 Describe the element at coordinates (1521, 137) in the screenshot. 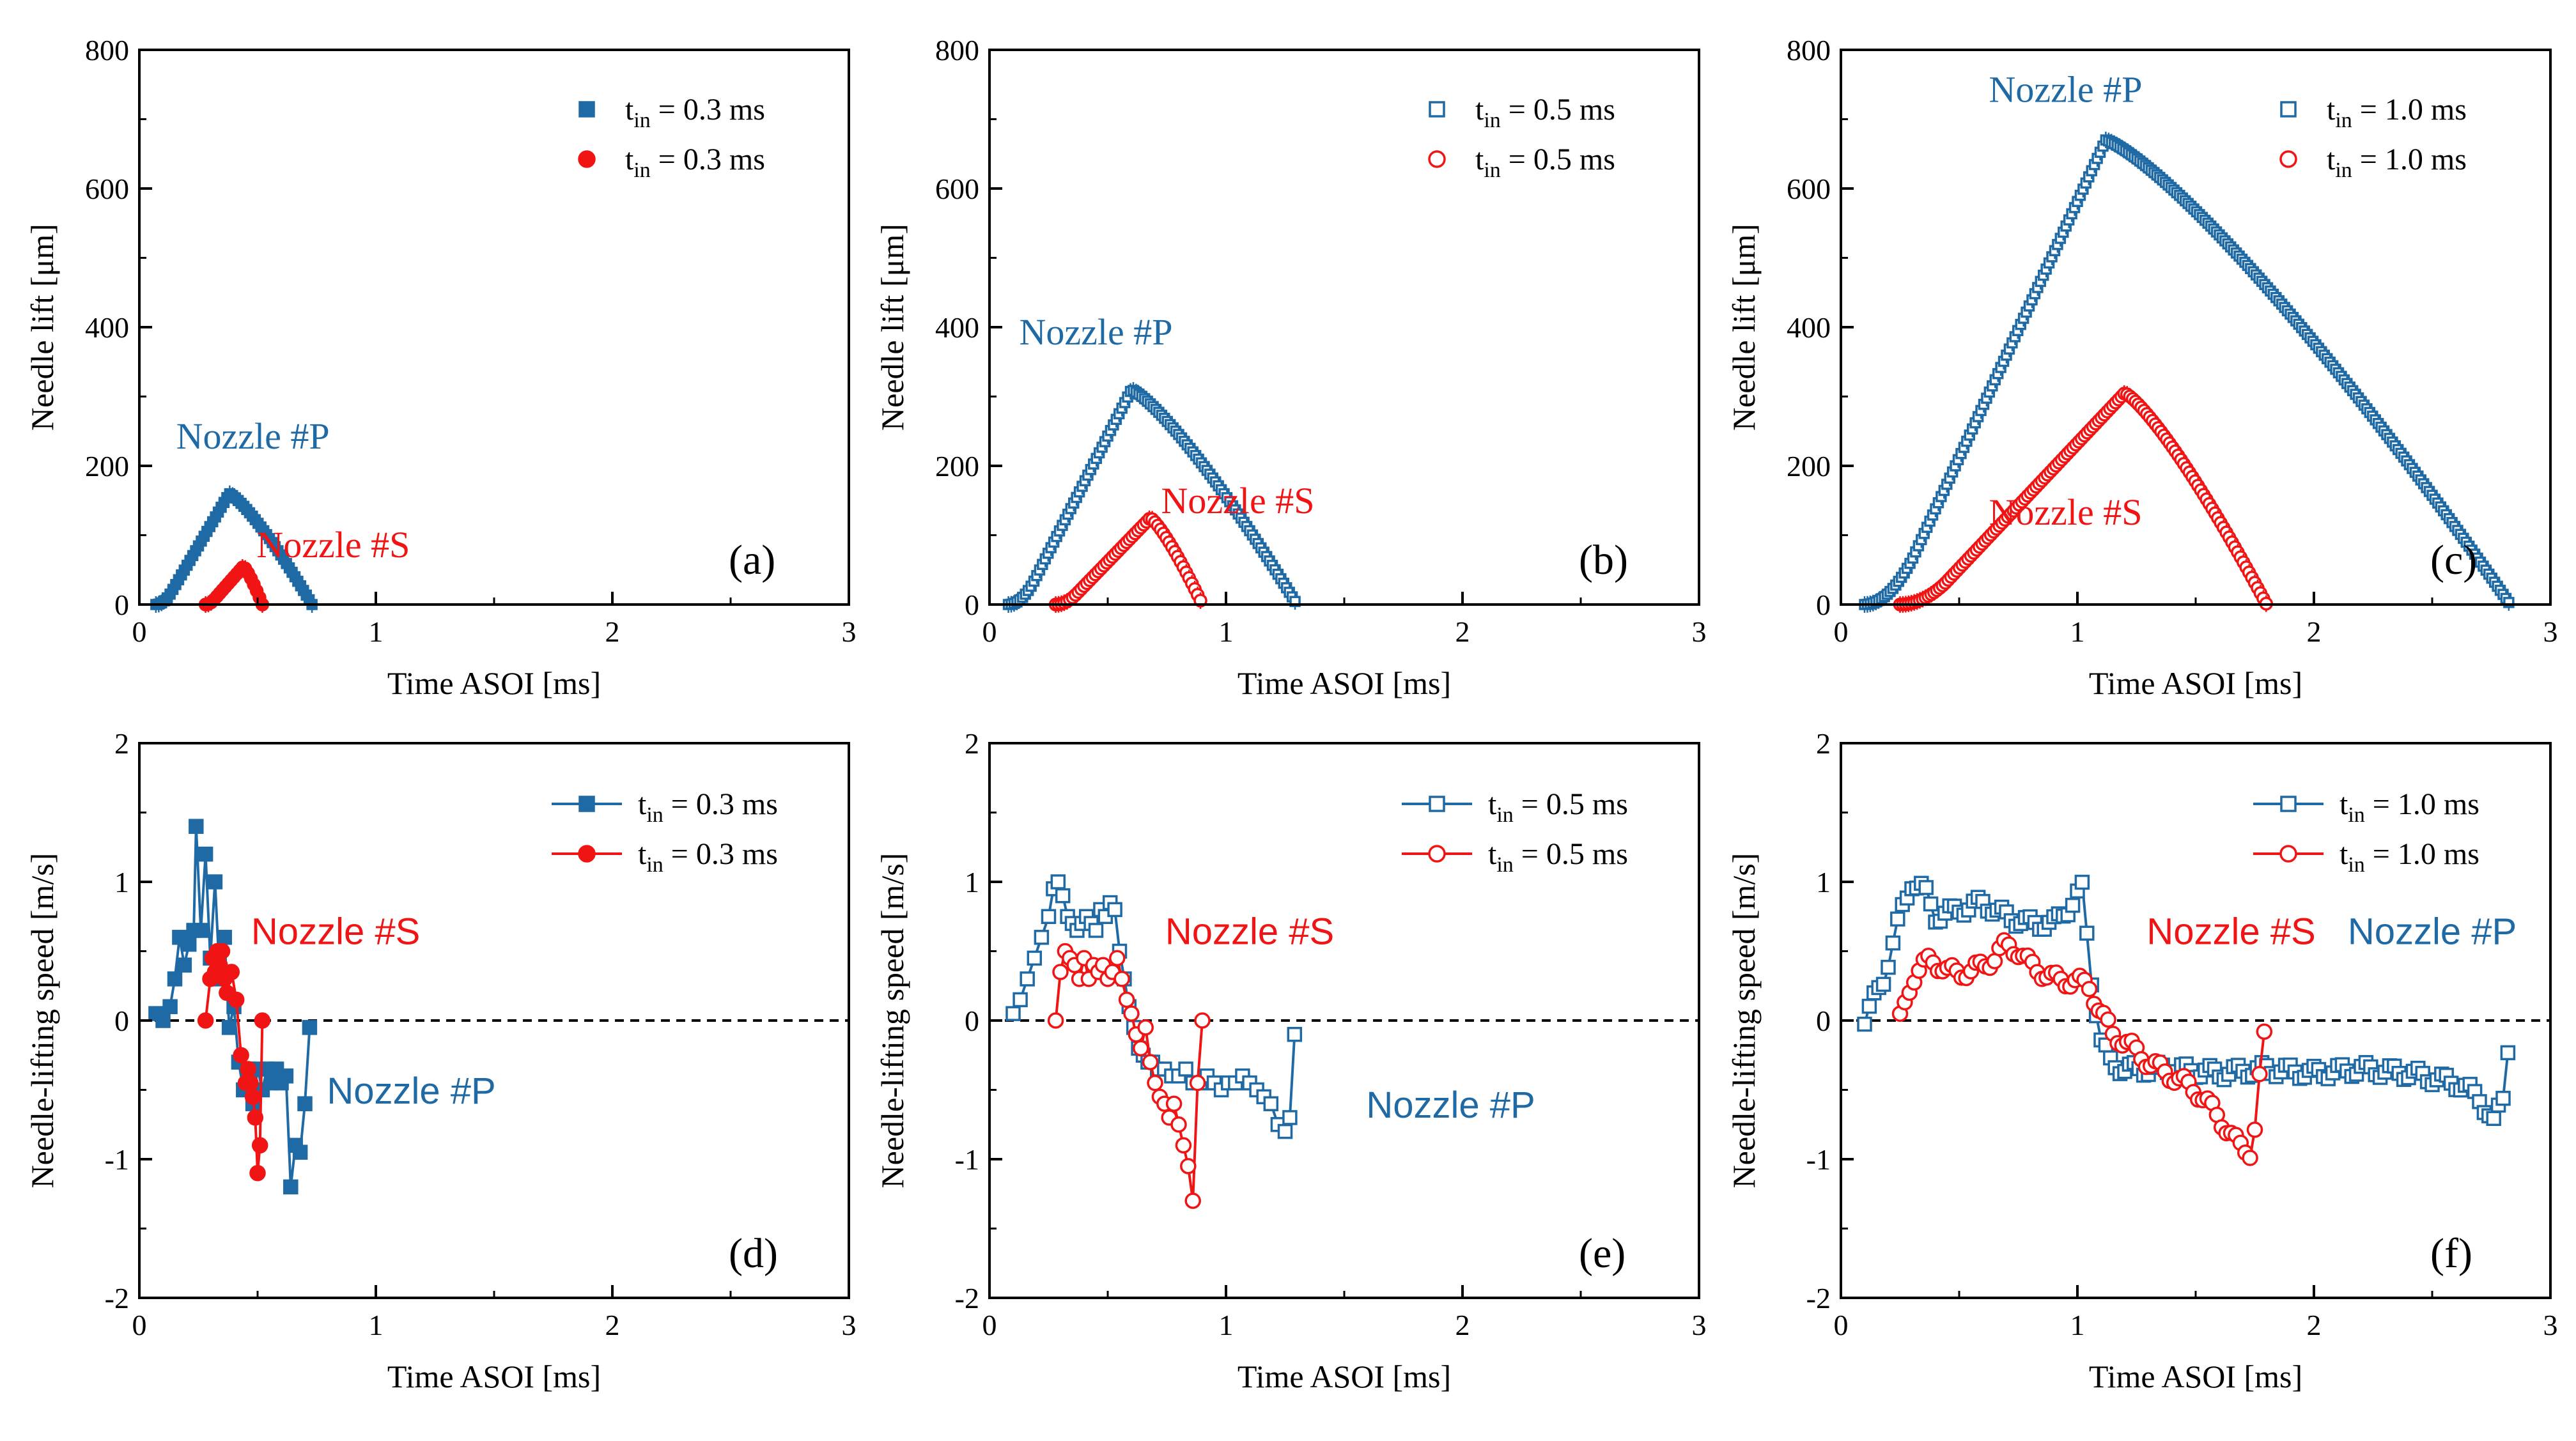

I see `legend: tin = 0.5 ms tin = 0.5 ms` at that location.